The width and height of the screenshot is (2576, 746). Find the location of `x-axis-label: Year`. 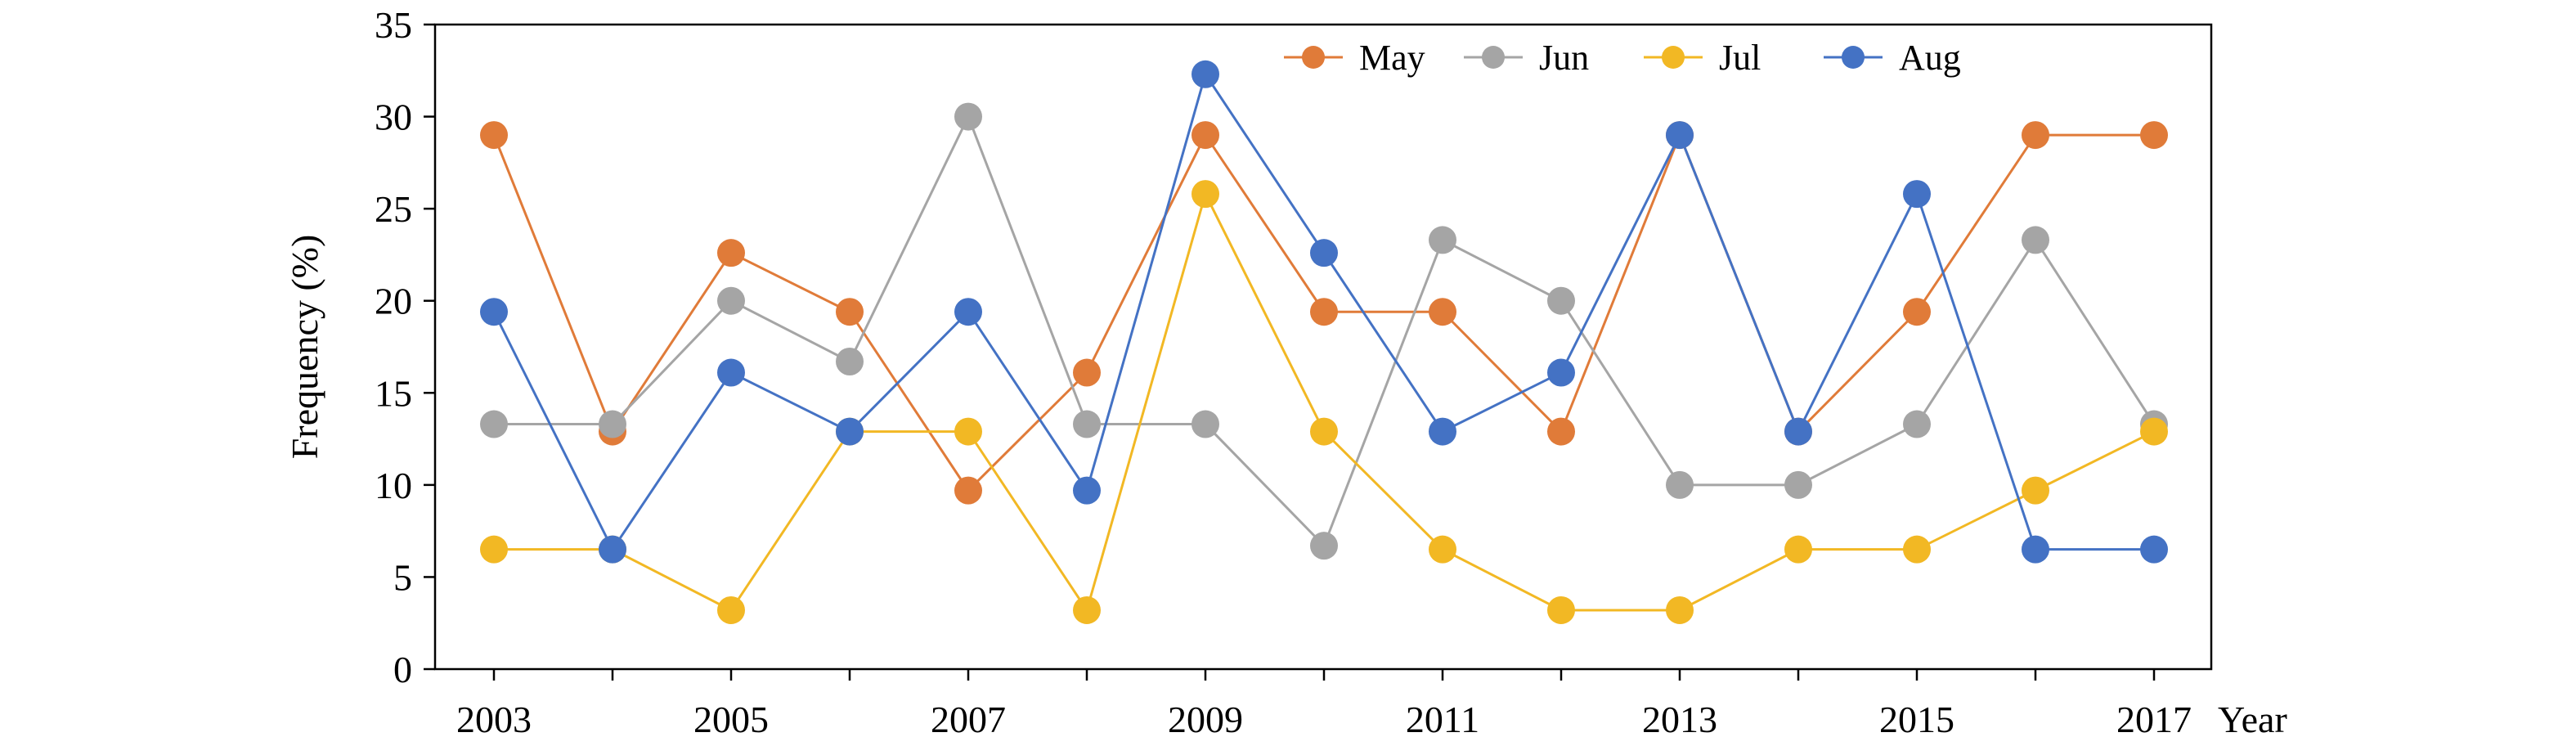

x-axis-label: Year is located at coordinates (2252, 719).